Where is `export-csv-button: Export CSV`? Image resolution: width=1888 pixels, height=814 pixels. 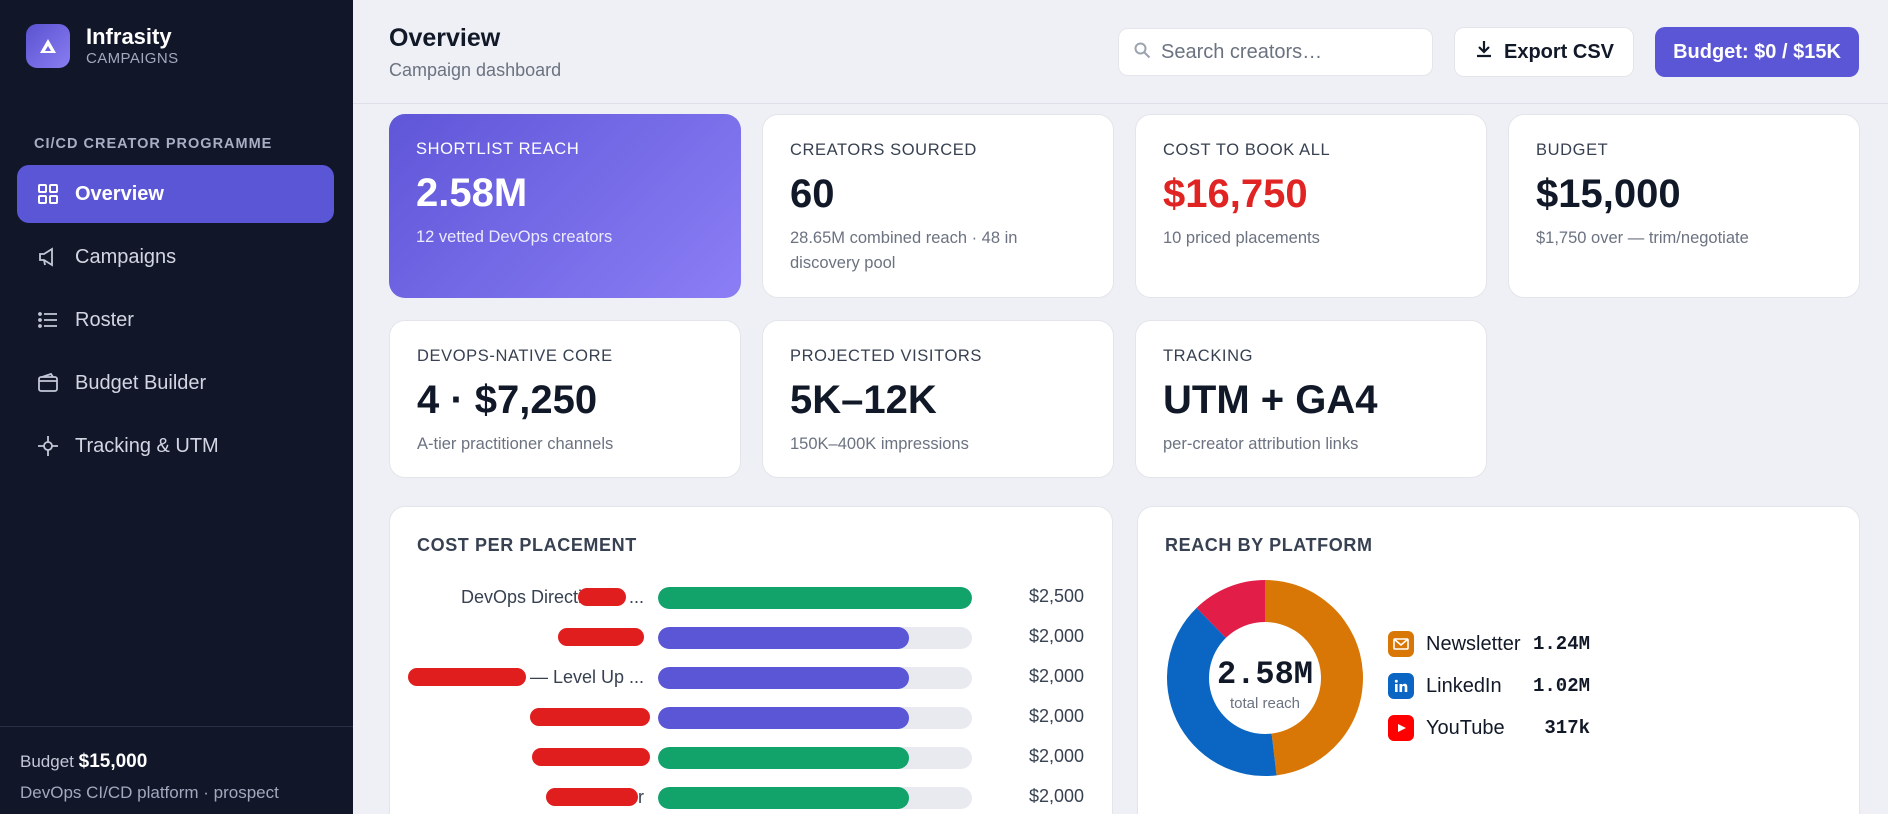
export-csv-button: Export CSV is located at coordinates (1544, 52).